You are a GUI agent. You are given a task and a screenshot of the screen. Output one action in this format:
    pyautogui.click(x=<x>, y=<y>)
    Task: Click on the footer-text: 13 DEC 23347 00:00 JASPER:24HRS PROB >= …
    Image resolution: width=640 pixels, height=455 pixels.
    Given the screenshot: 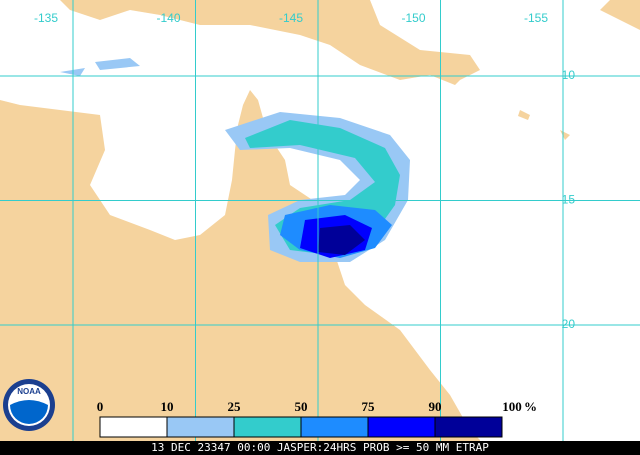 What is the action you would take?
    pyautogui.click(x=320, y=447)
    